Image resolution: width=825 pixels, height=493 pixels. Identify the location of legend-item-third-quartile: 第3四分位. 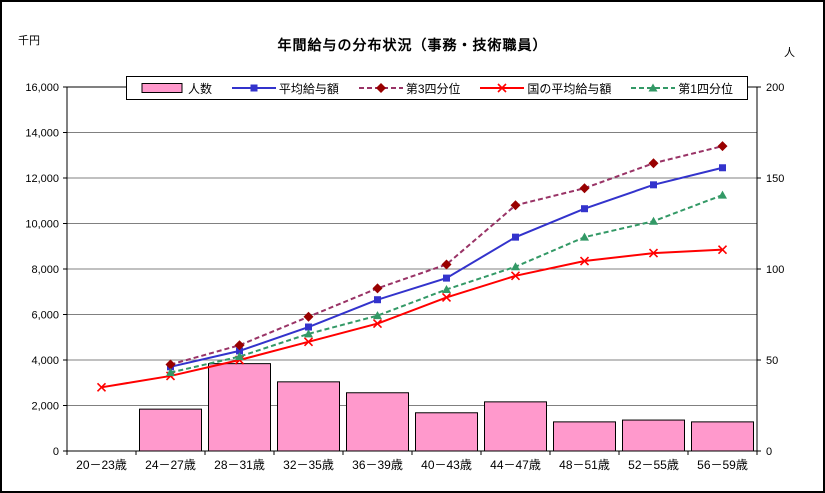
(409, 88).